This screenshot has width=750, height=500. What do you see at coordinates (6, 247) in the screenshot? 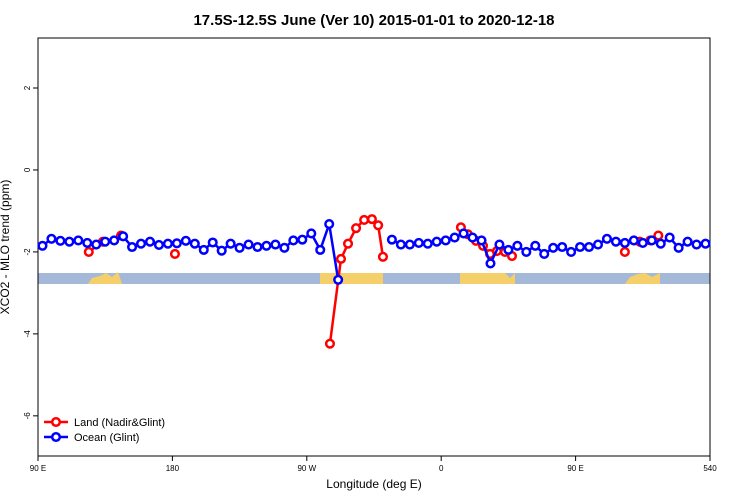
I see `y-axis-label: XCO2 - MLO trend (ppm)` at bounding box center [6, 247].